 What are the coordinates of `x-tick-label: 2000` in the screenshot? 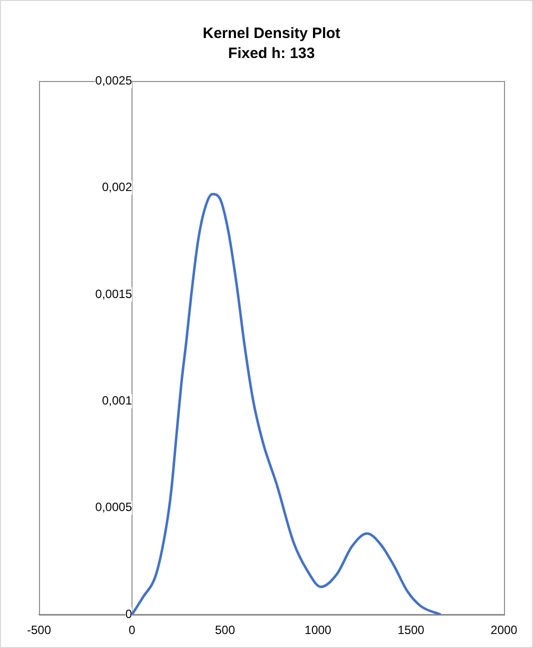 It's located at (504, 630).